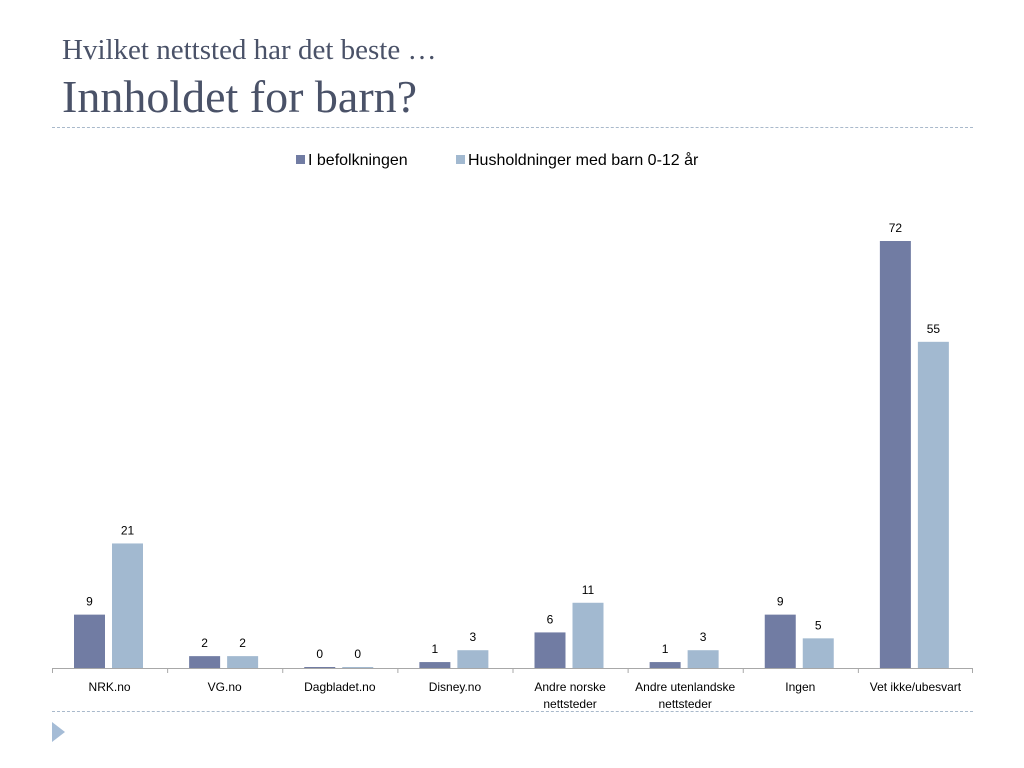 This screenshot has height=768, width=1024. Describe the element at coordinates (358, 160) in the screenshot. I see `legend-label-0: I befolkningen` at that location.